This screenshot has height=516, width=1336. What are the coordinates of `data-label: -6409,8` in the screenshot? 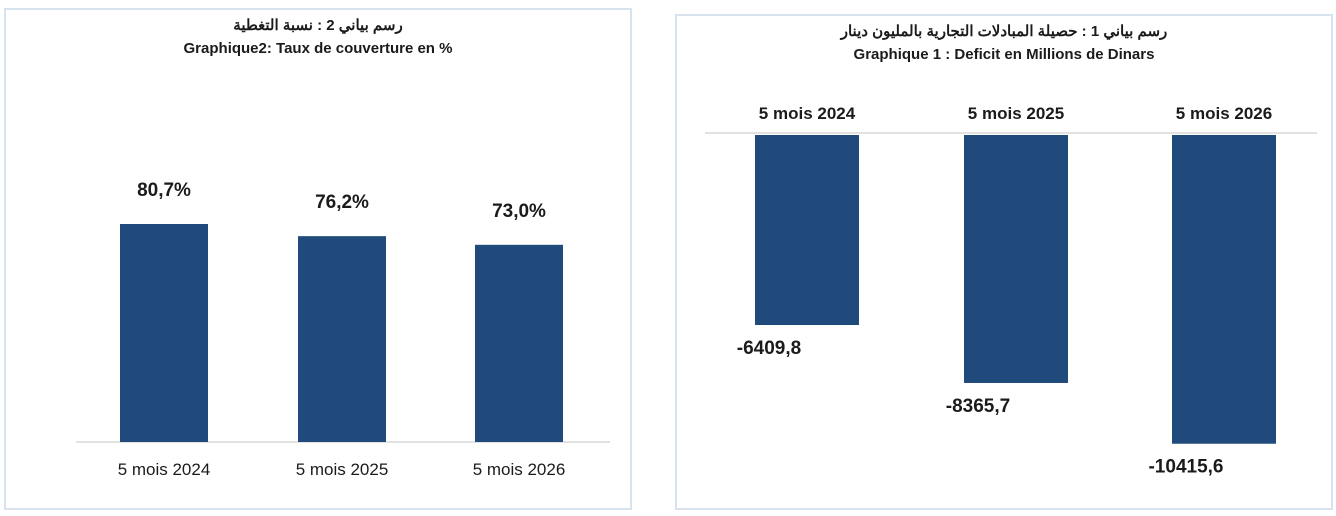 It's located at (769, 348).